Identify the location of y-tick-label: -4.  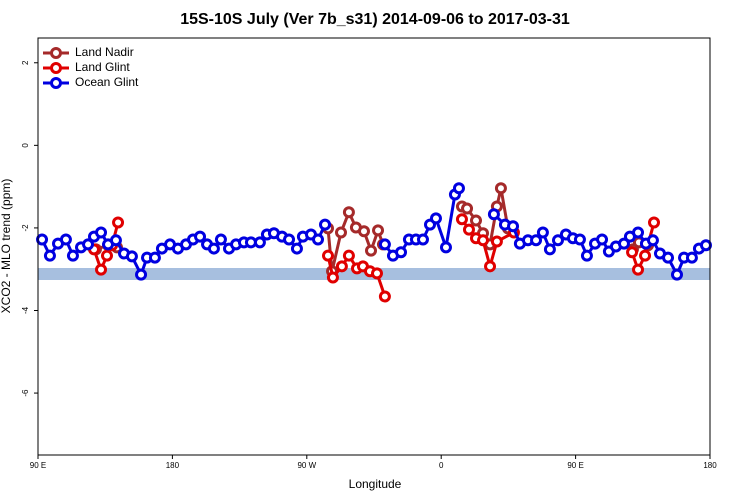
(25, 310).